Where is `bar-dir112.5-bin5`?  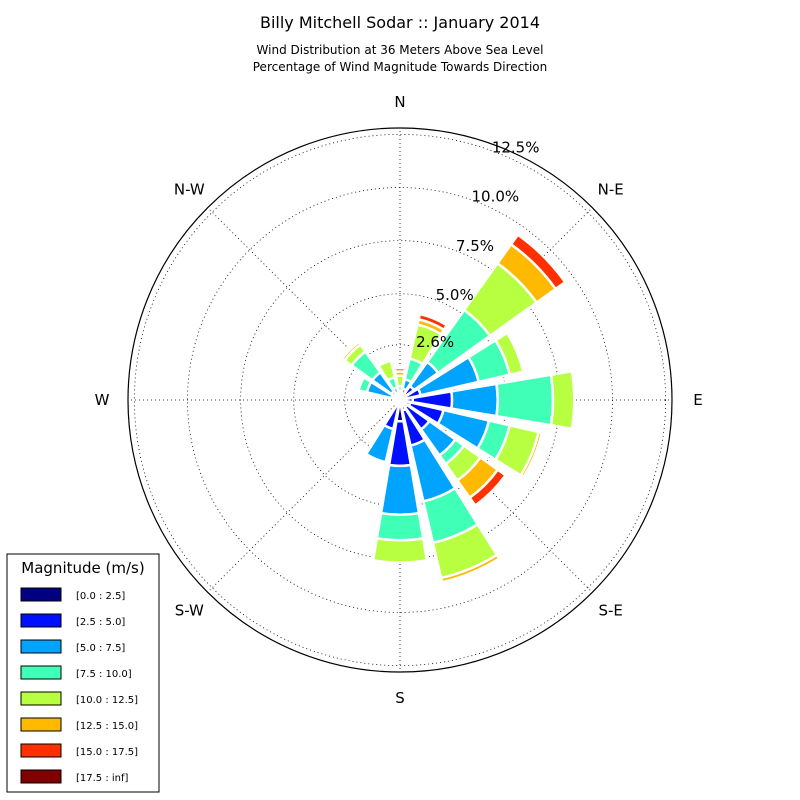 bar-dir112.5-bin5 is located at coordinates (531, 454).